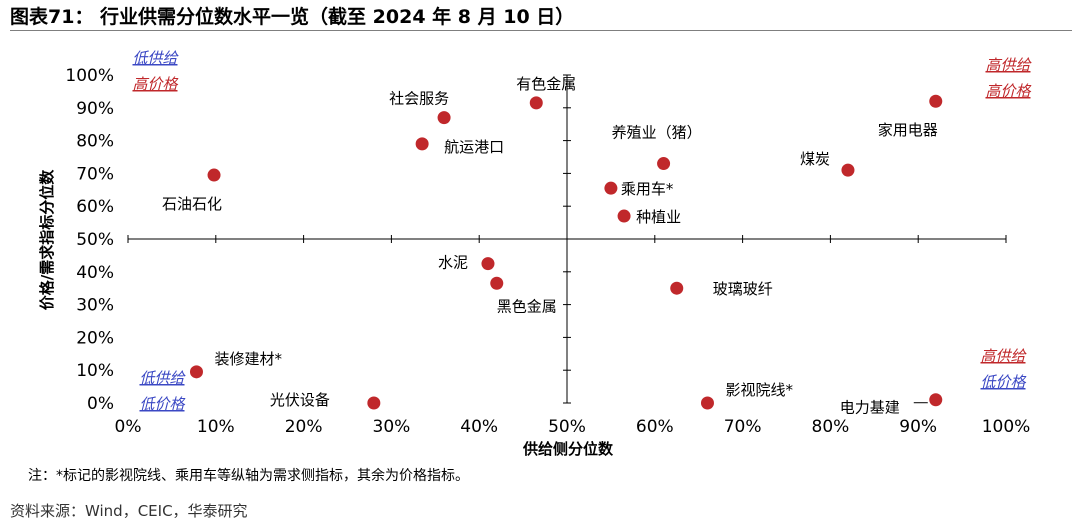  I want to click on y-tick-label: 90%, so click(95, 109).